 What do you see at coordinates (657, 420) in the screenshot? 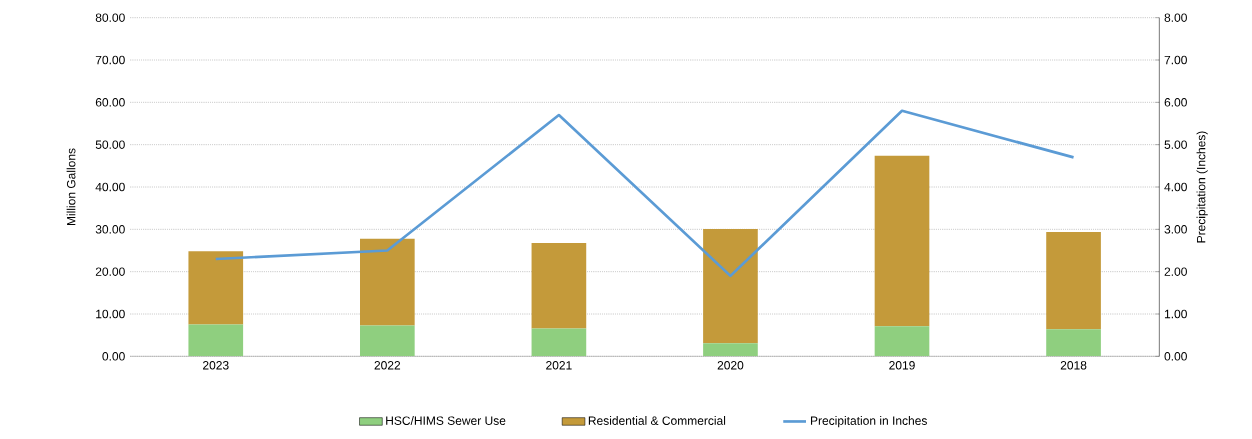
I see `legend-label: Residential & Commercial` at bounding box center [657, 420].